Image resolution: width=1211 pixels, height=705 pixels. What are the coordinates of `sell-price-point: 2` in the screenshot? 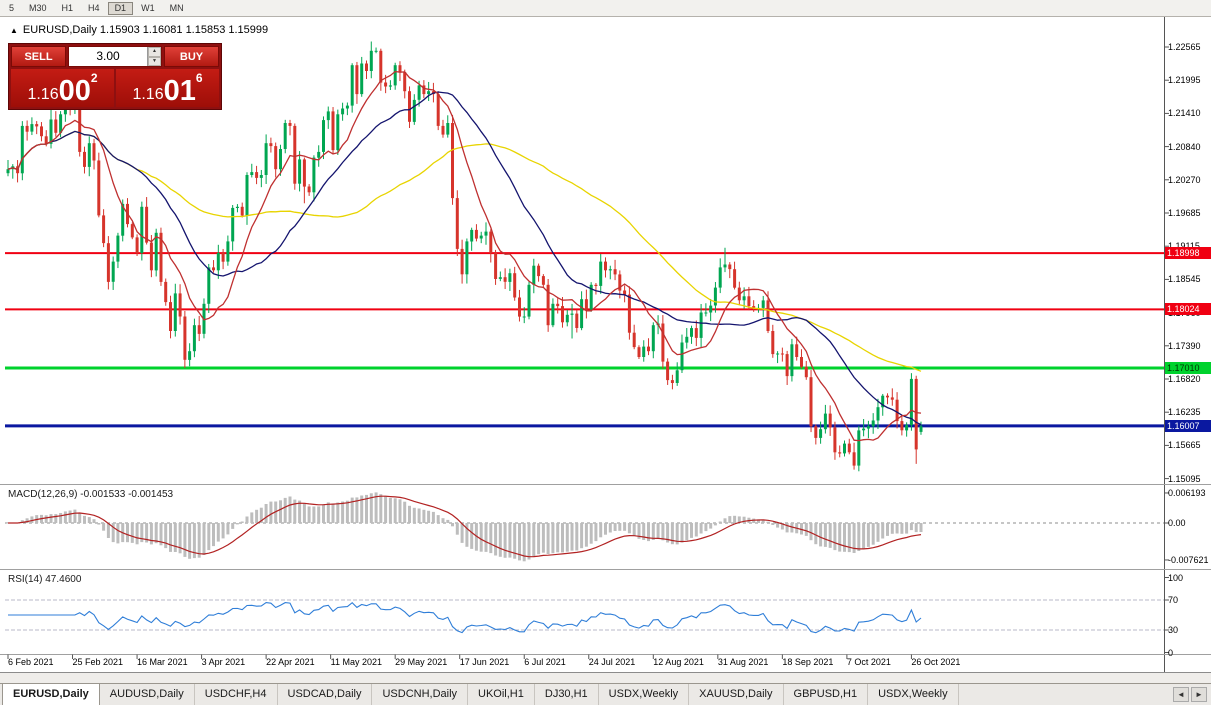 It's located at (94, 78).